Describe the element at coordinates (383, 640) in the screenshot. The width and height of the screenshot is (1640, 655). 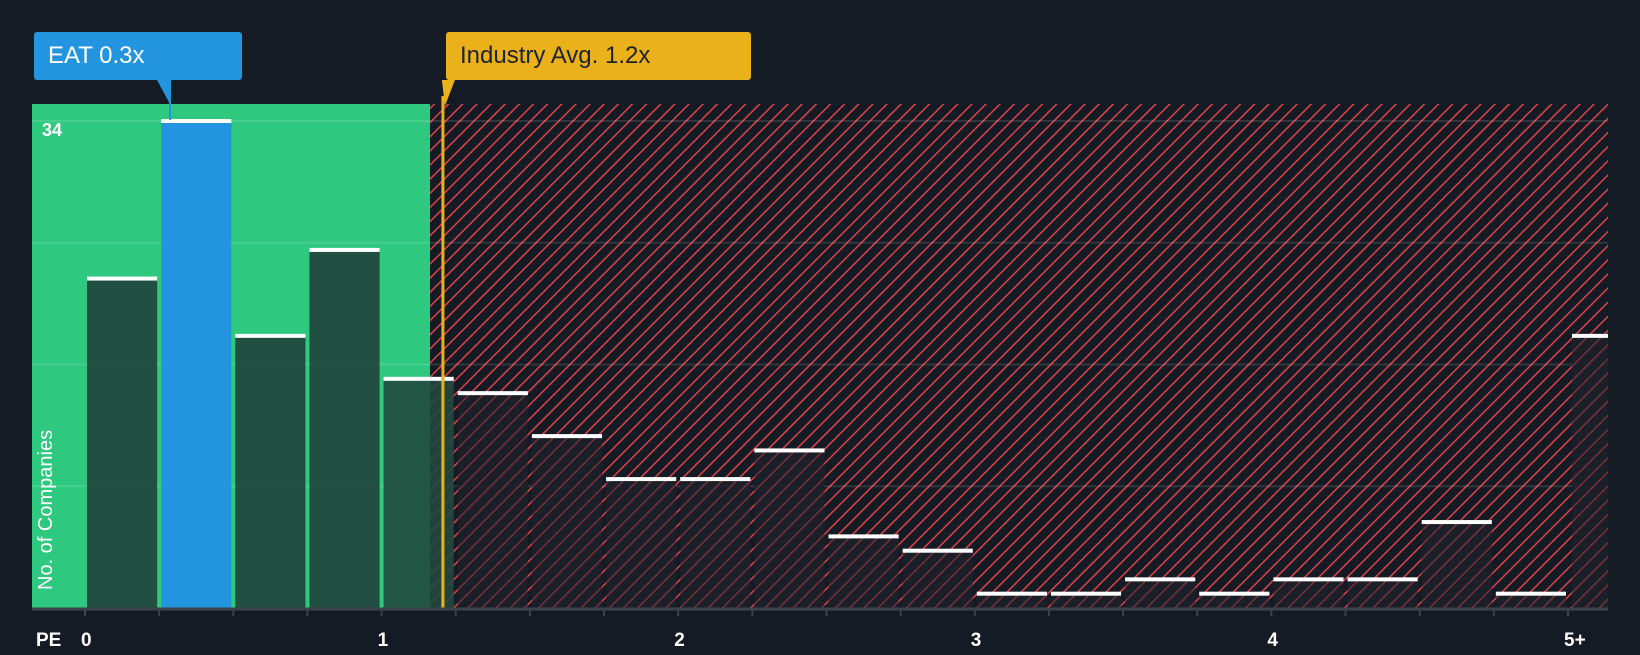
I see `x-axis-tick-label: 1` at that location.